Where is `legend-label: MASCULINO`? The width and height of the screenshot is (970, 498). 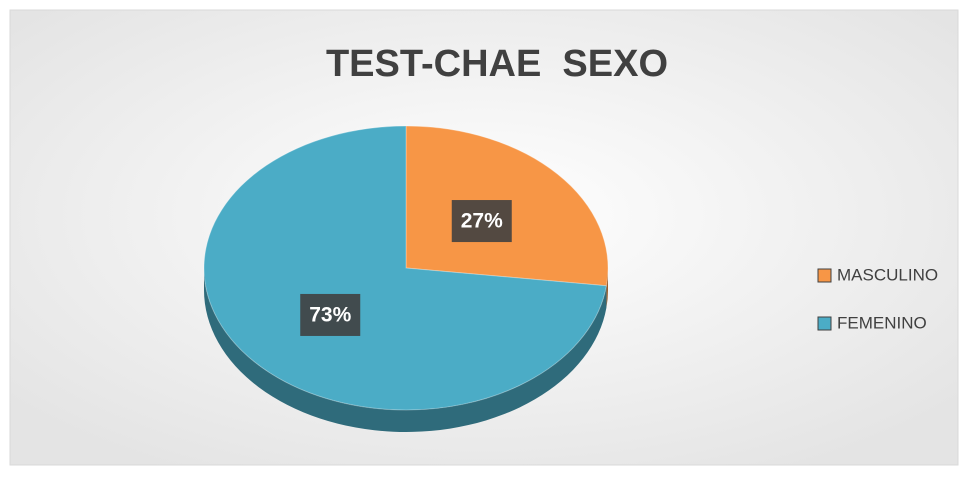 legend-label: MASCULINO is located at coordinates (887, 274).